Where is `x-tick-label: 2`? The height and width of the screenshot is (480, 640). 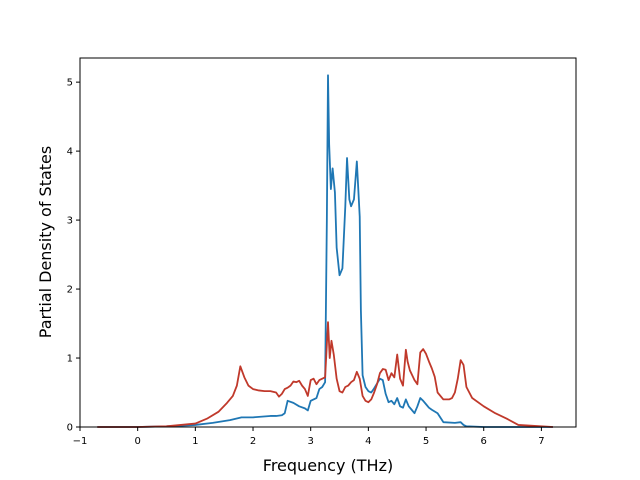 x-tick-label: 2 is located at coordinates (253, 441).